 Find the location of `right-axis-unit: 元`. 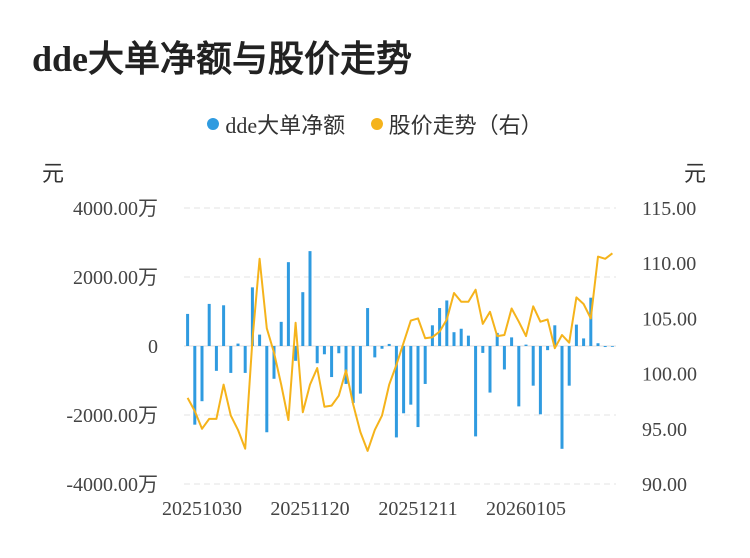

right-axis-unit: 元 is located at coordinates (695, 173).